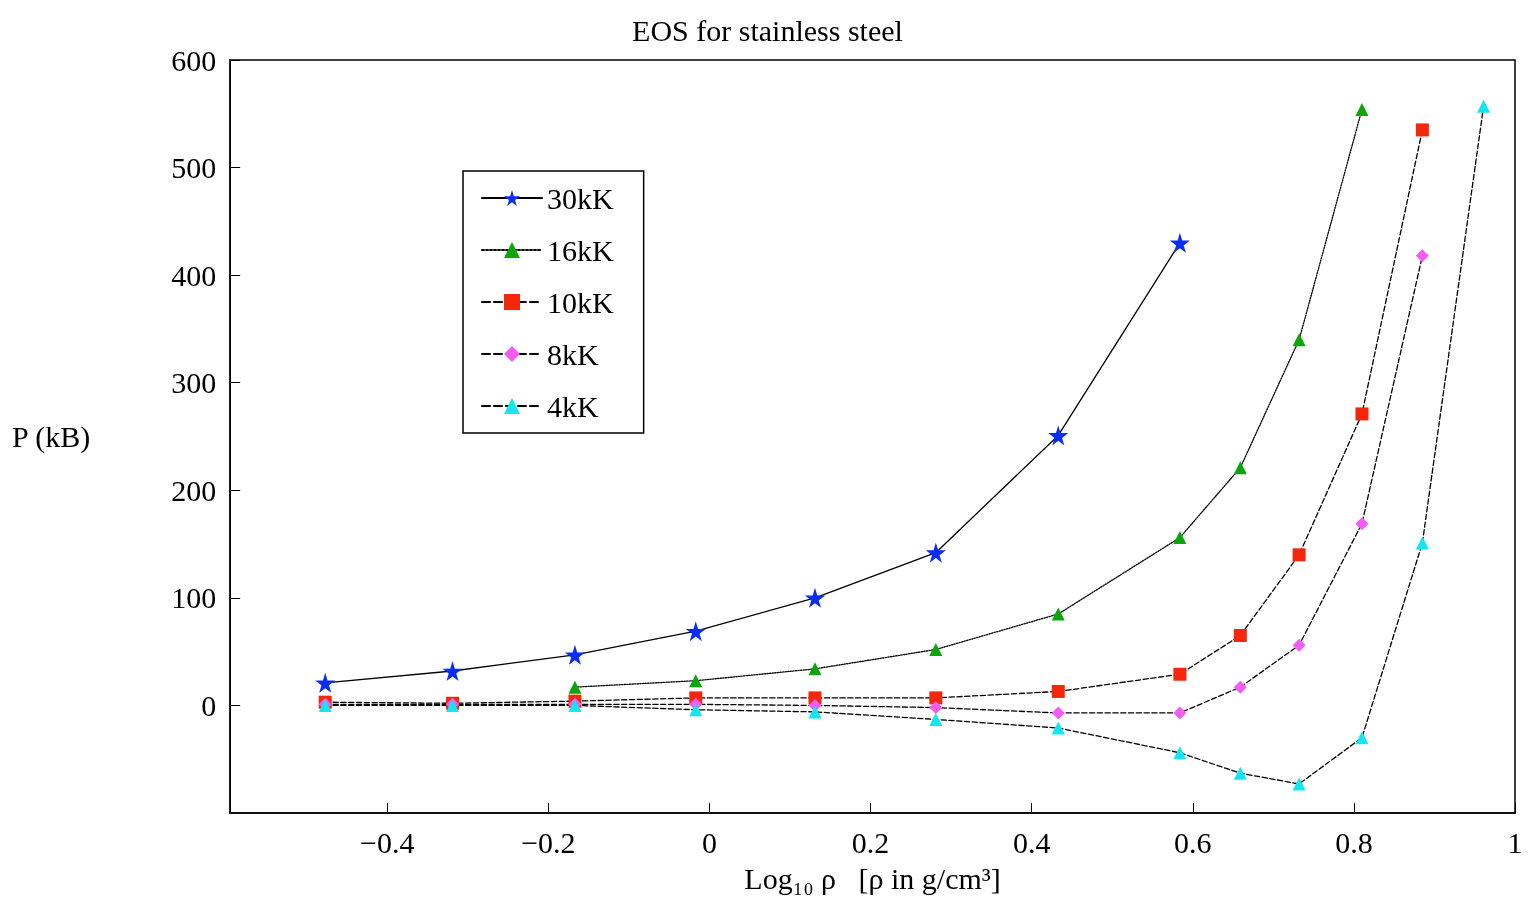  I want to click on y-tick-label: 100, so click(194, 598).